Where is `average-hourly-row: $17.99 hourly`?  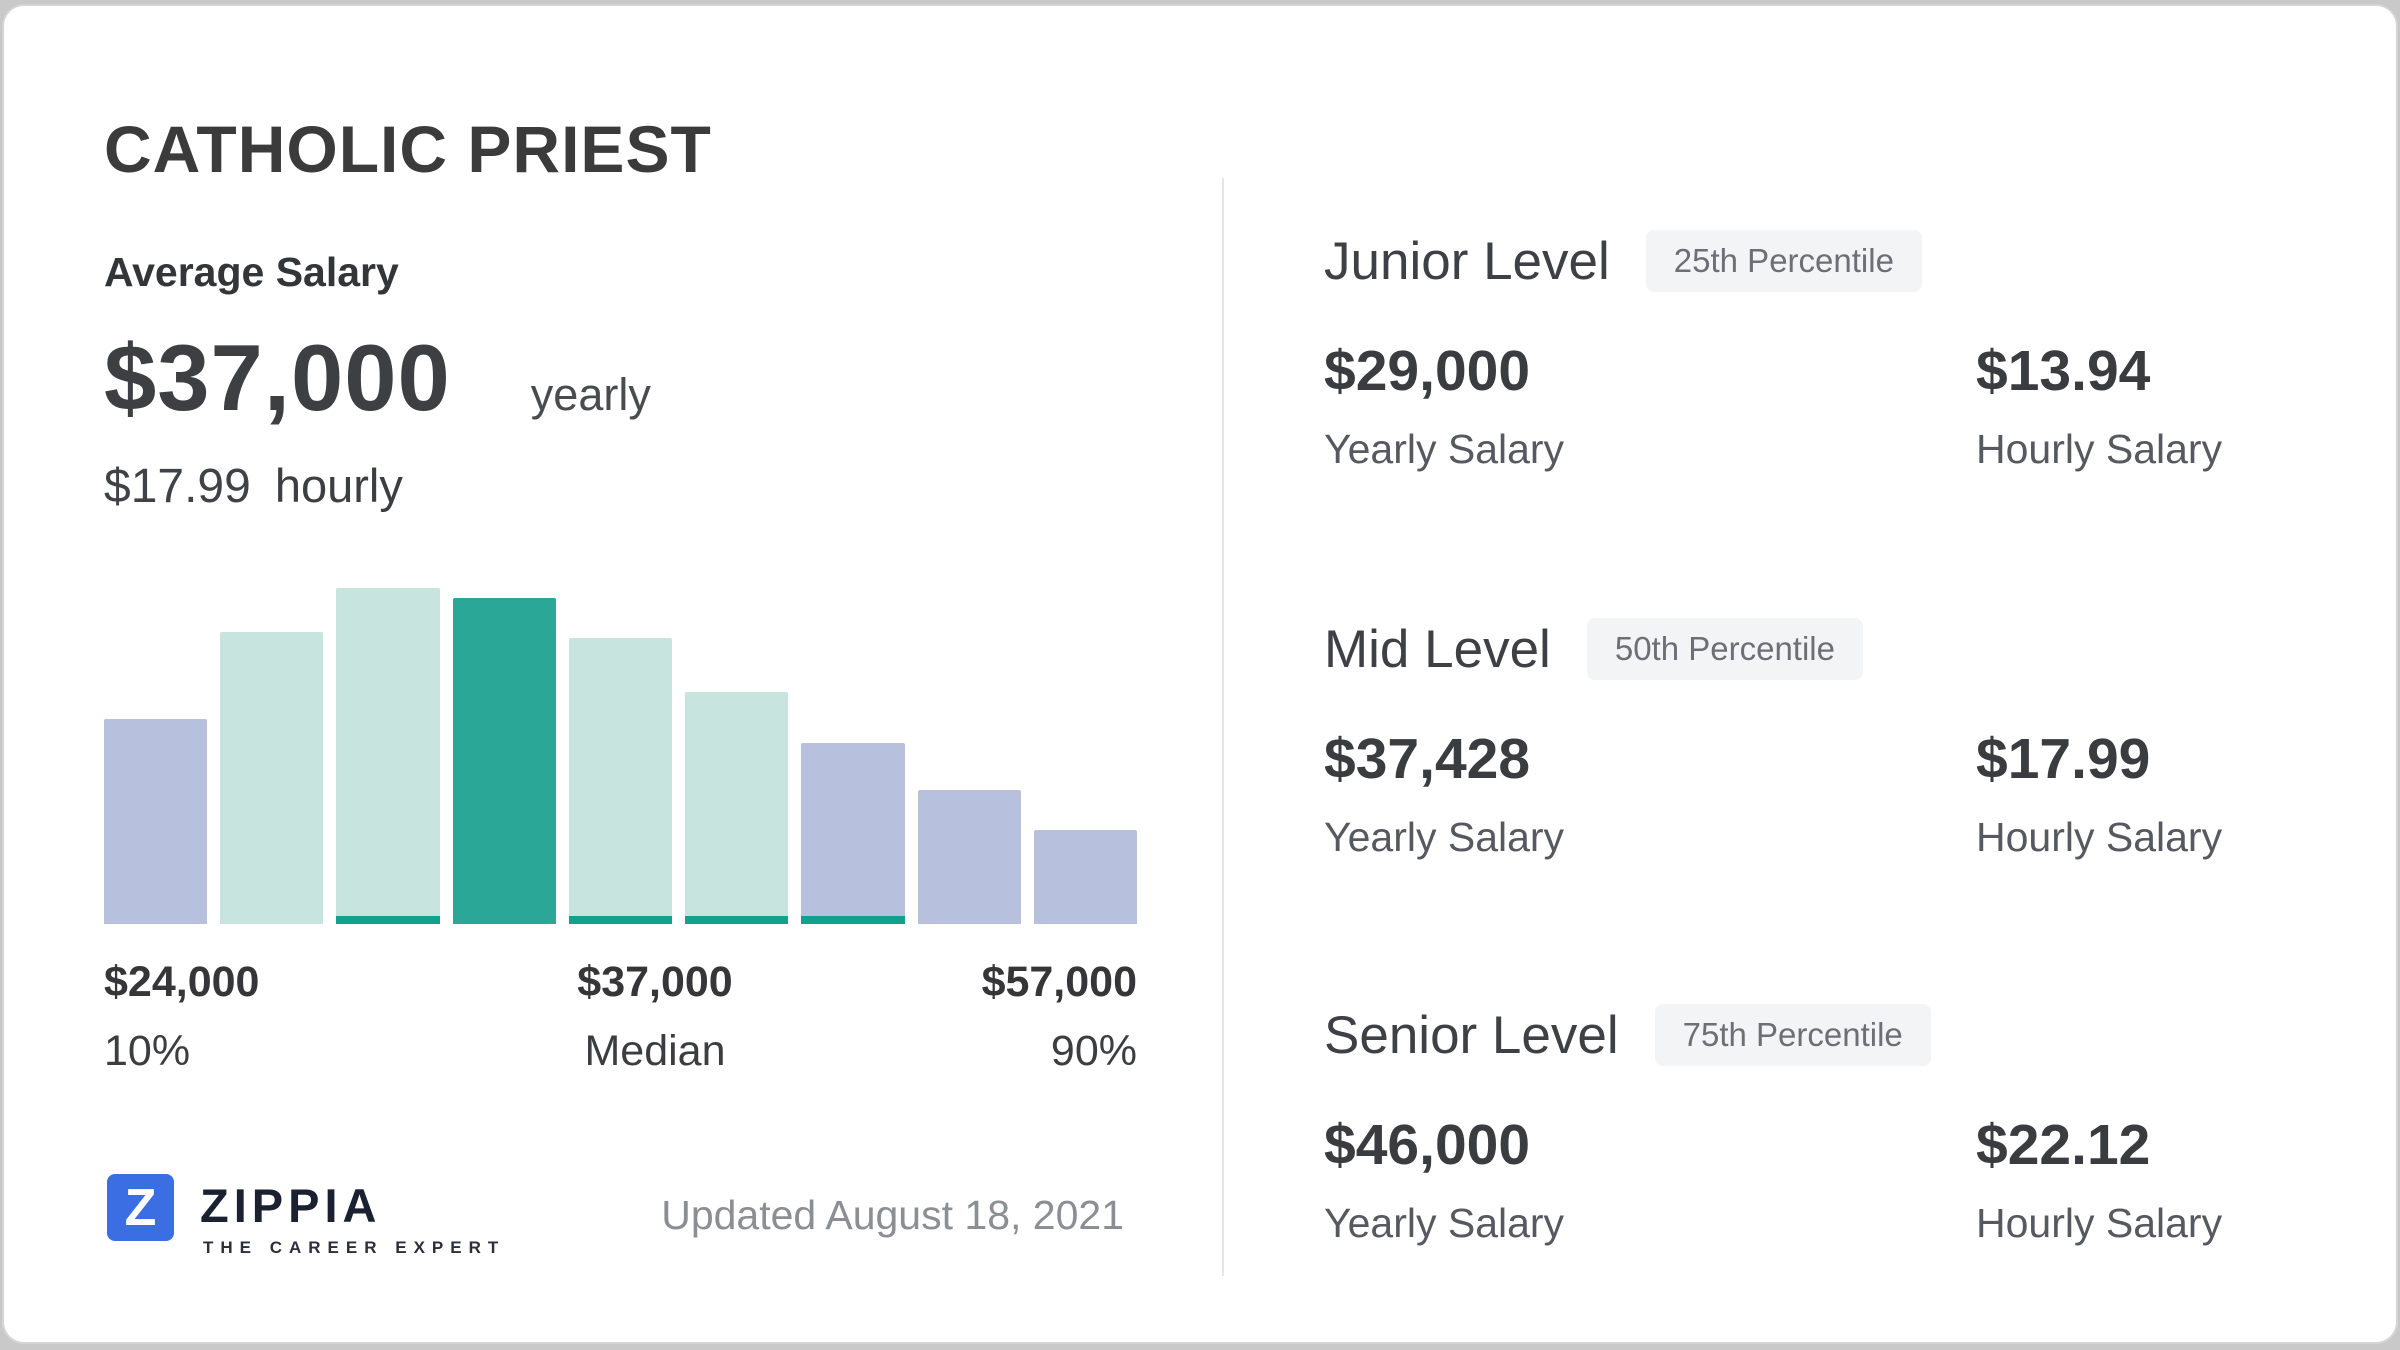 average-hourly-row: $17.99 hourly is located at coordinates (253, 486).